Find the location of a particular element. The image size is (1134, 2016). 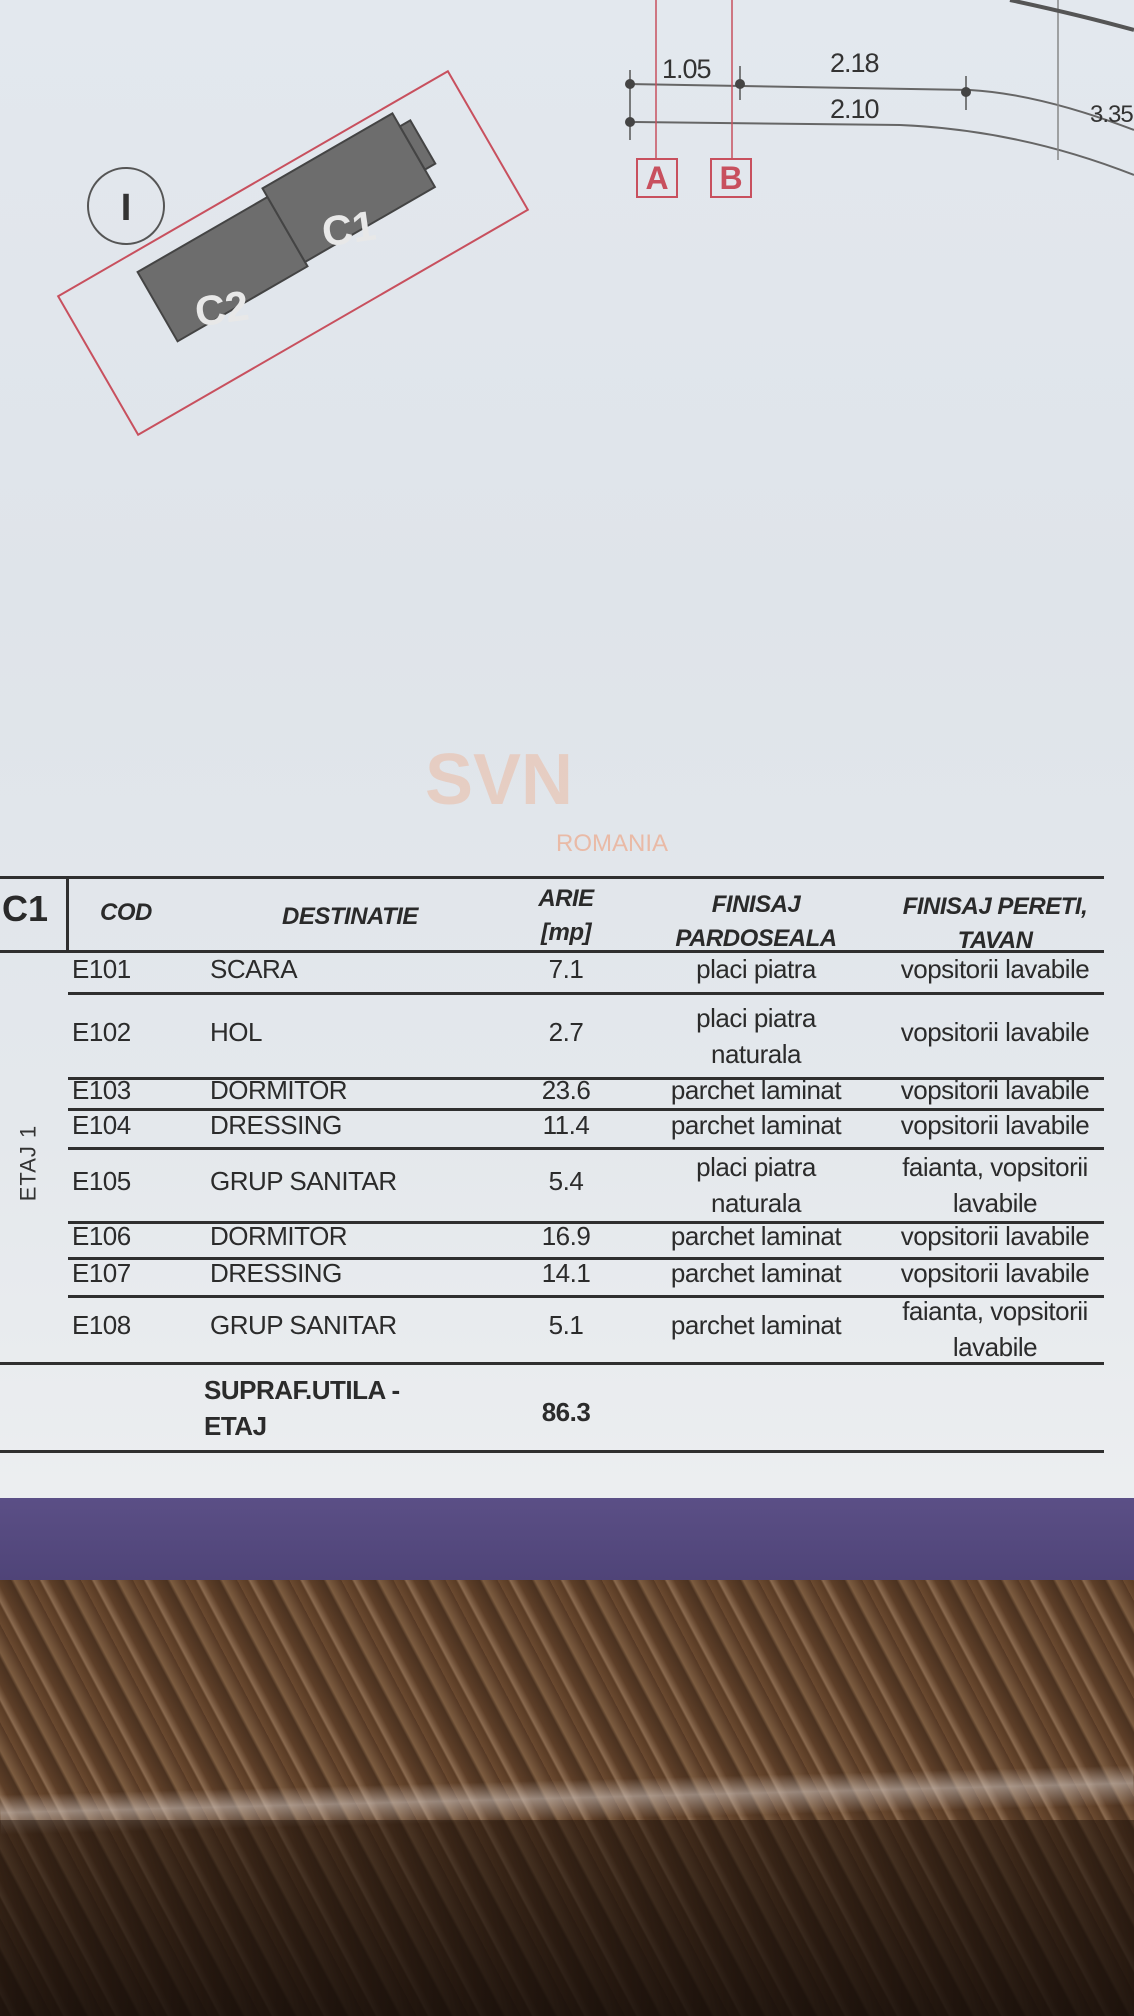

total-label-line: SUPRAF.UTILA - is located at coordinates (302, 1390).